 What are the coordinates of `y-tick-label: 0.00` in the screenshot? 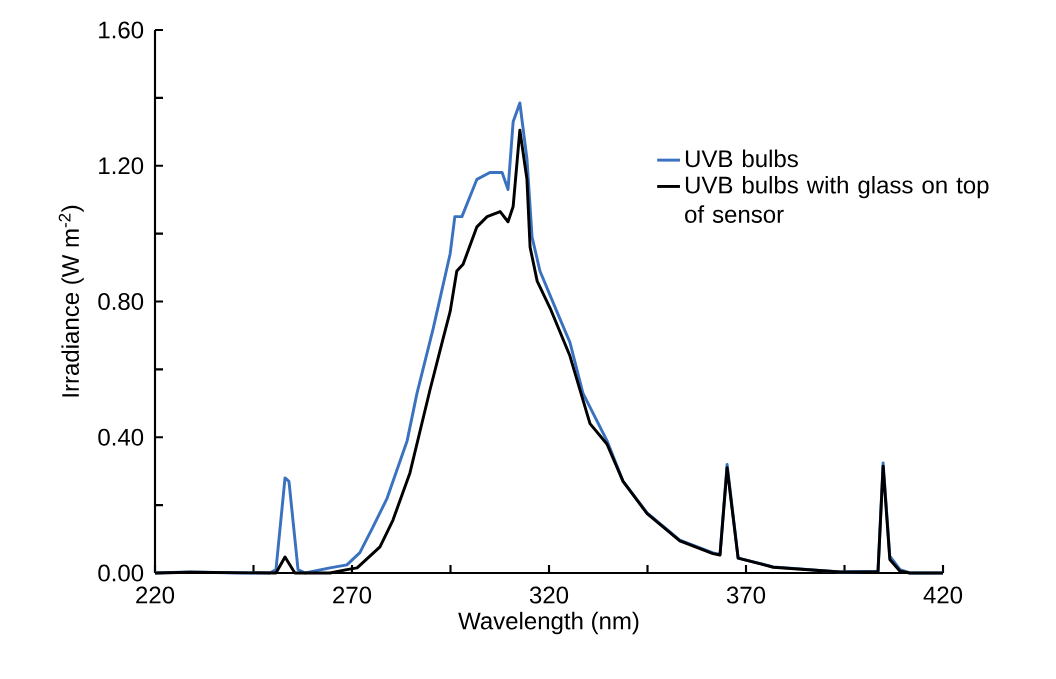 It's located at (121, 573).